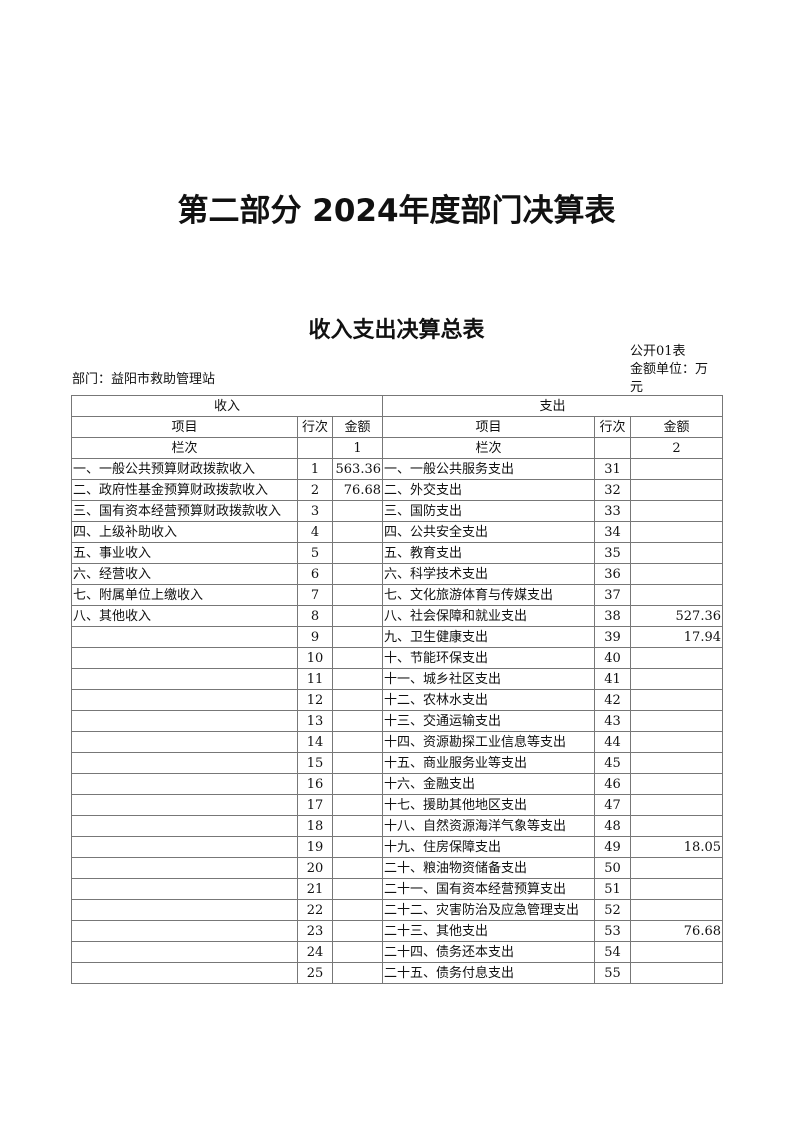 This screenshot has width=793, height=1122. Describe the element at coordinates (488, 763) in the screenshot. I see `expense-item: 十五、商业服务业等支出` at that location.